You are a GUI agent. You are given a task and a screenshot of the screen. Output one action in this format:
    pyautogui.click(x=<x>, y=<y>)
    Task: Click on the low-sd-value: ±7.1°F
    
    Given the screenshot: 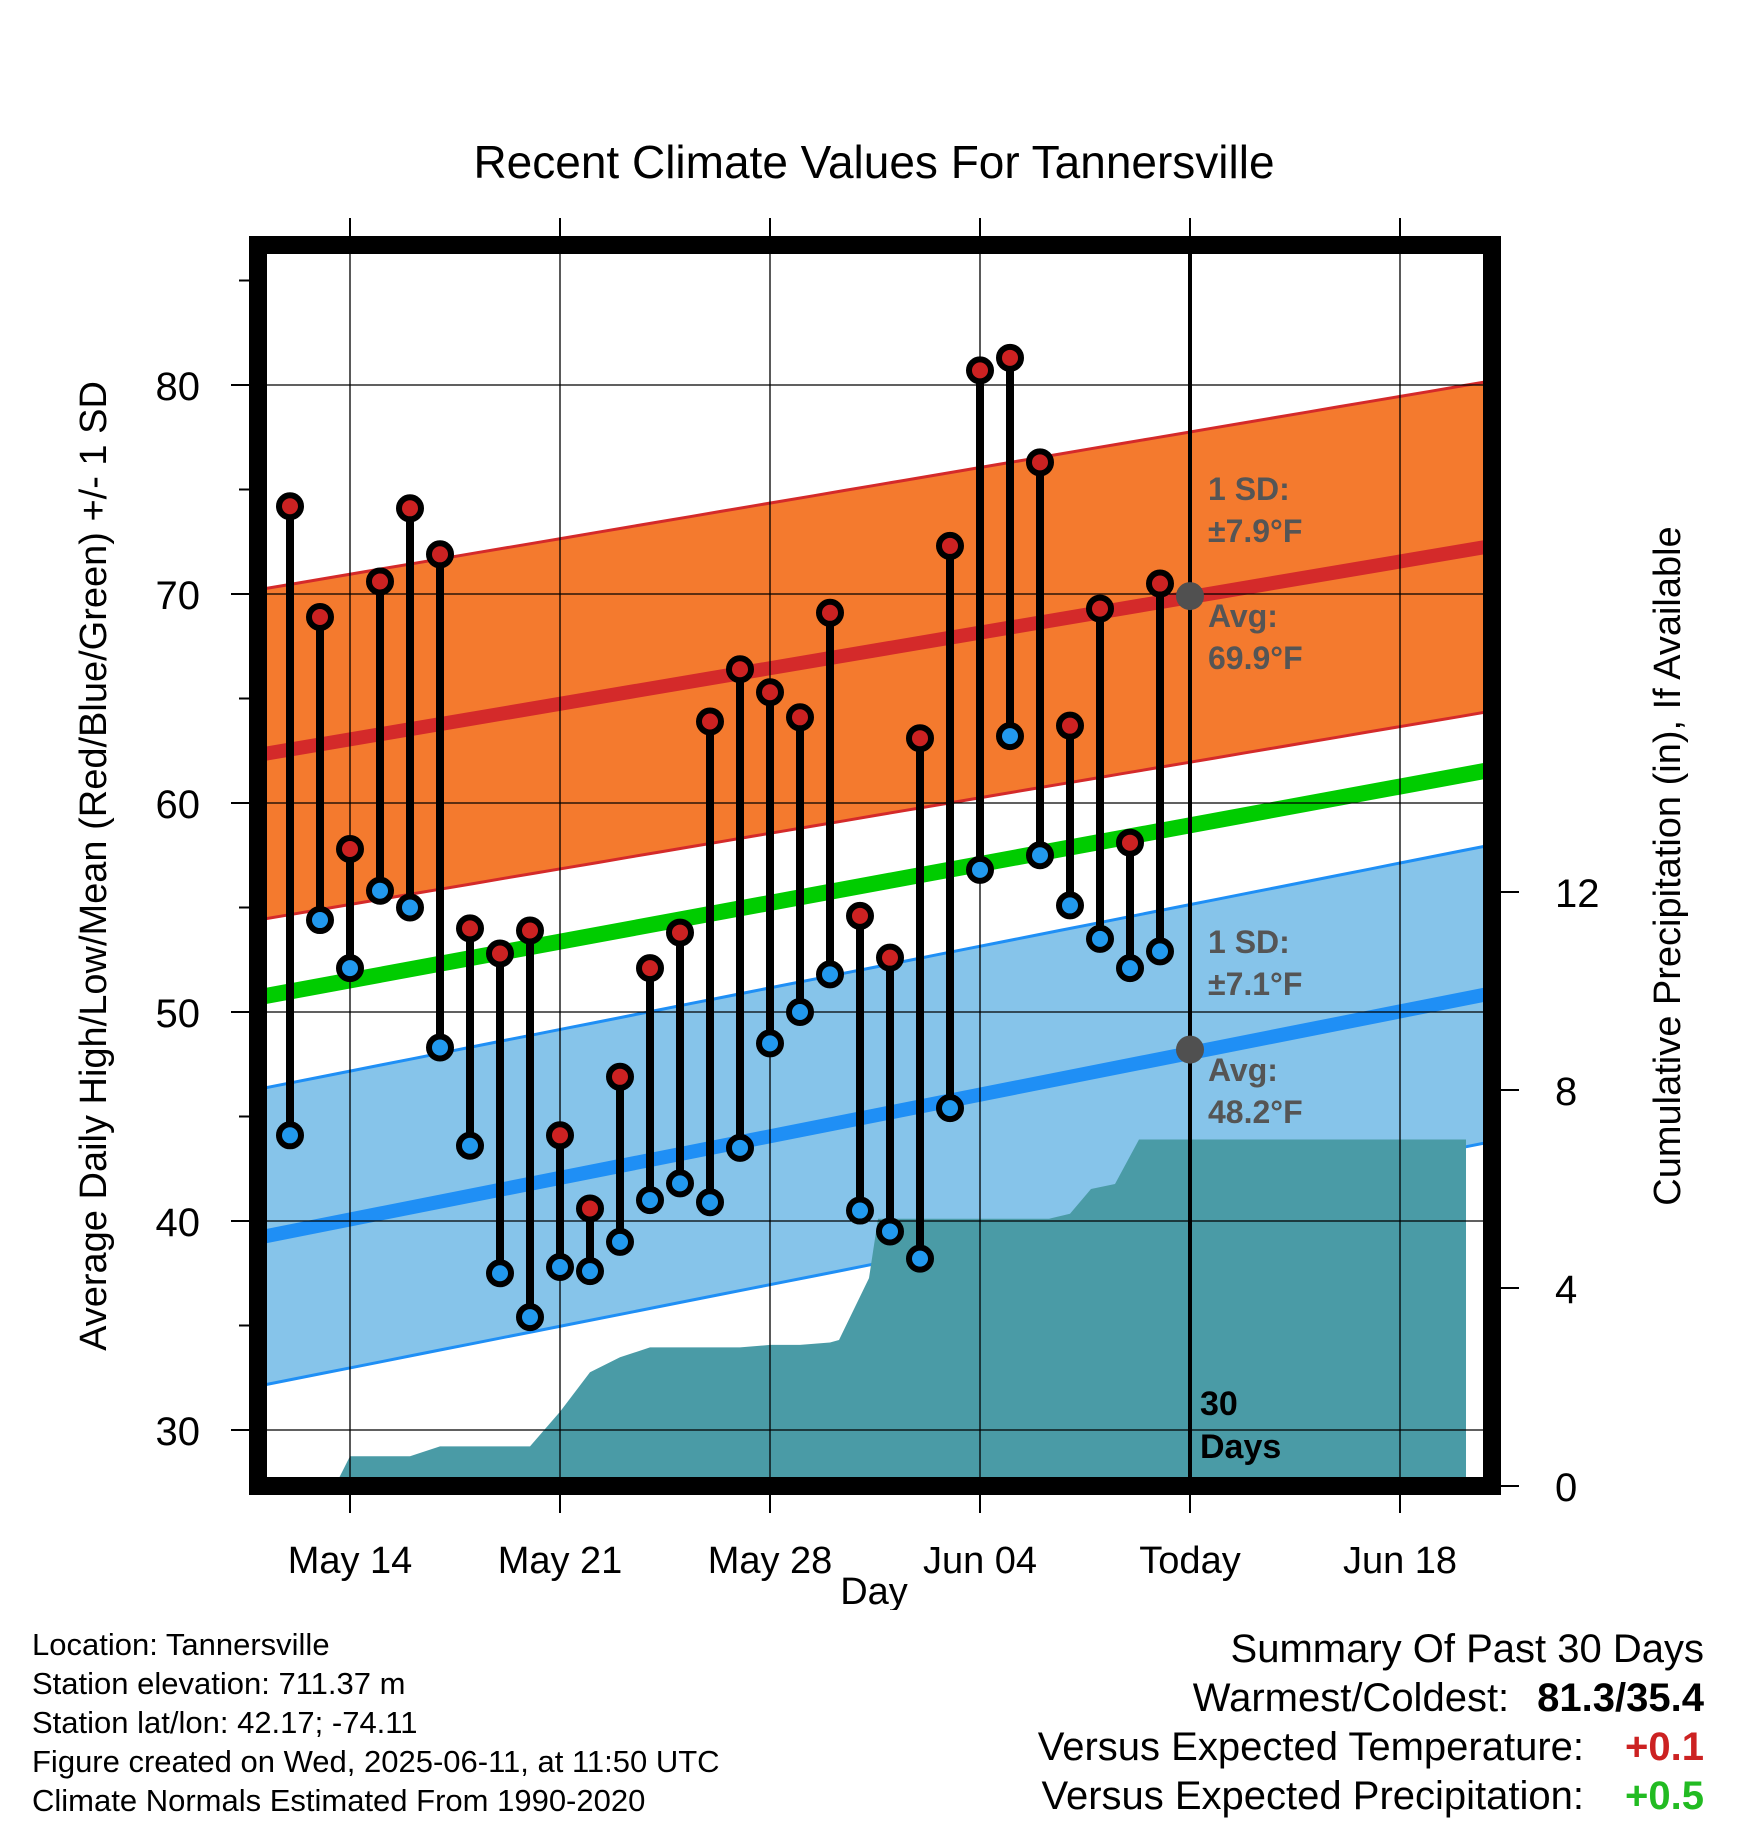 What is the action you would take?
    pyautogui.click(x=1255, y=984)
    